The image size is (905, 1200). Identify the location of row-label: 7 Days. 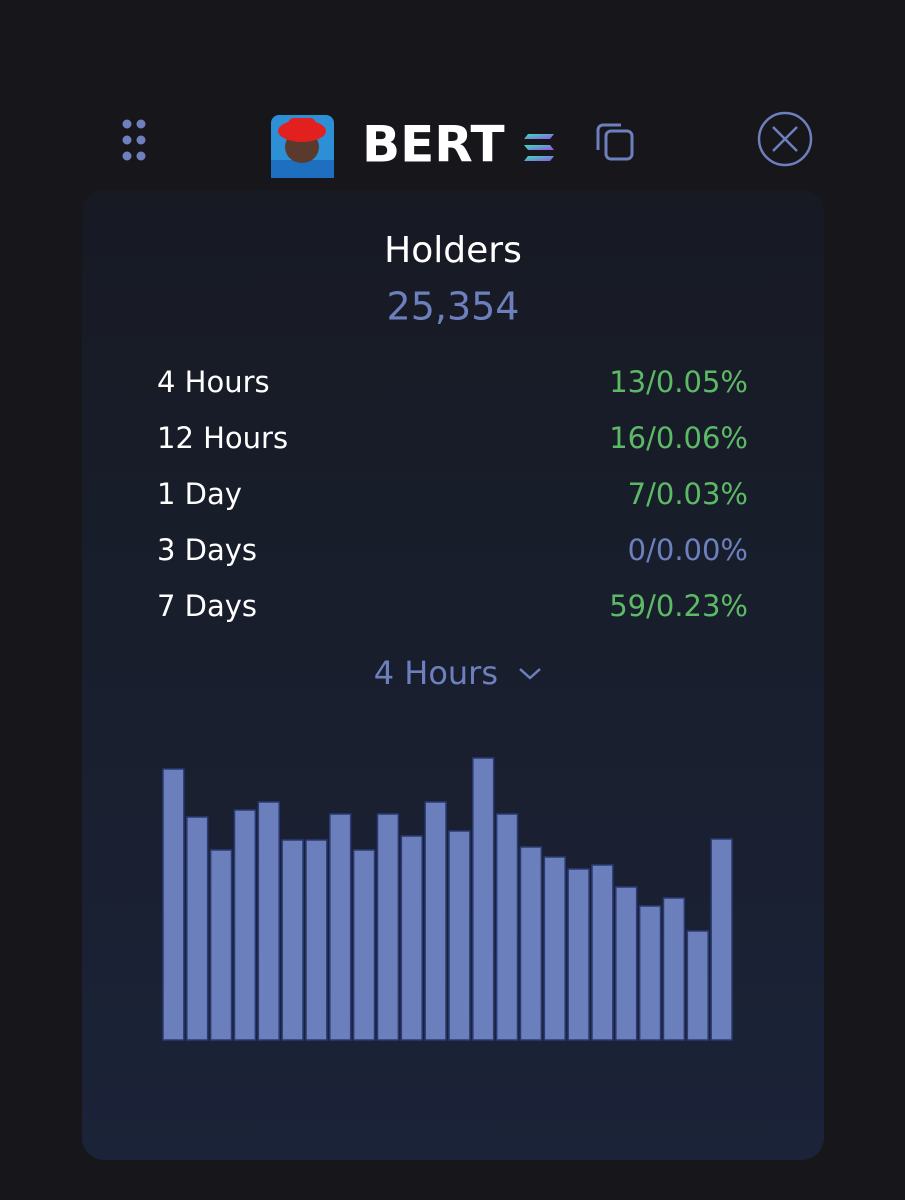
(207, 606).